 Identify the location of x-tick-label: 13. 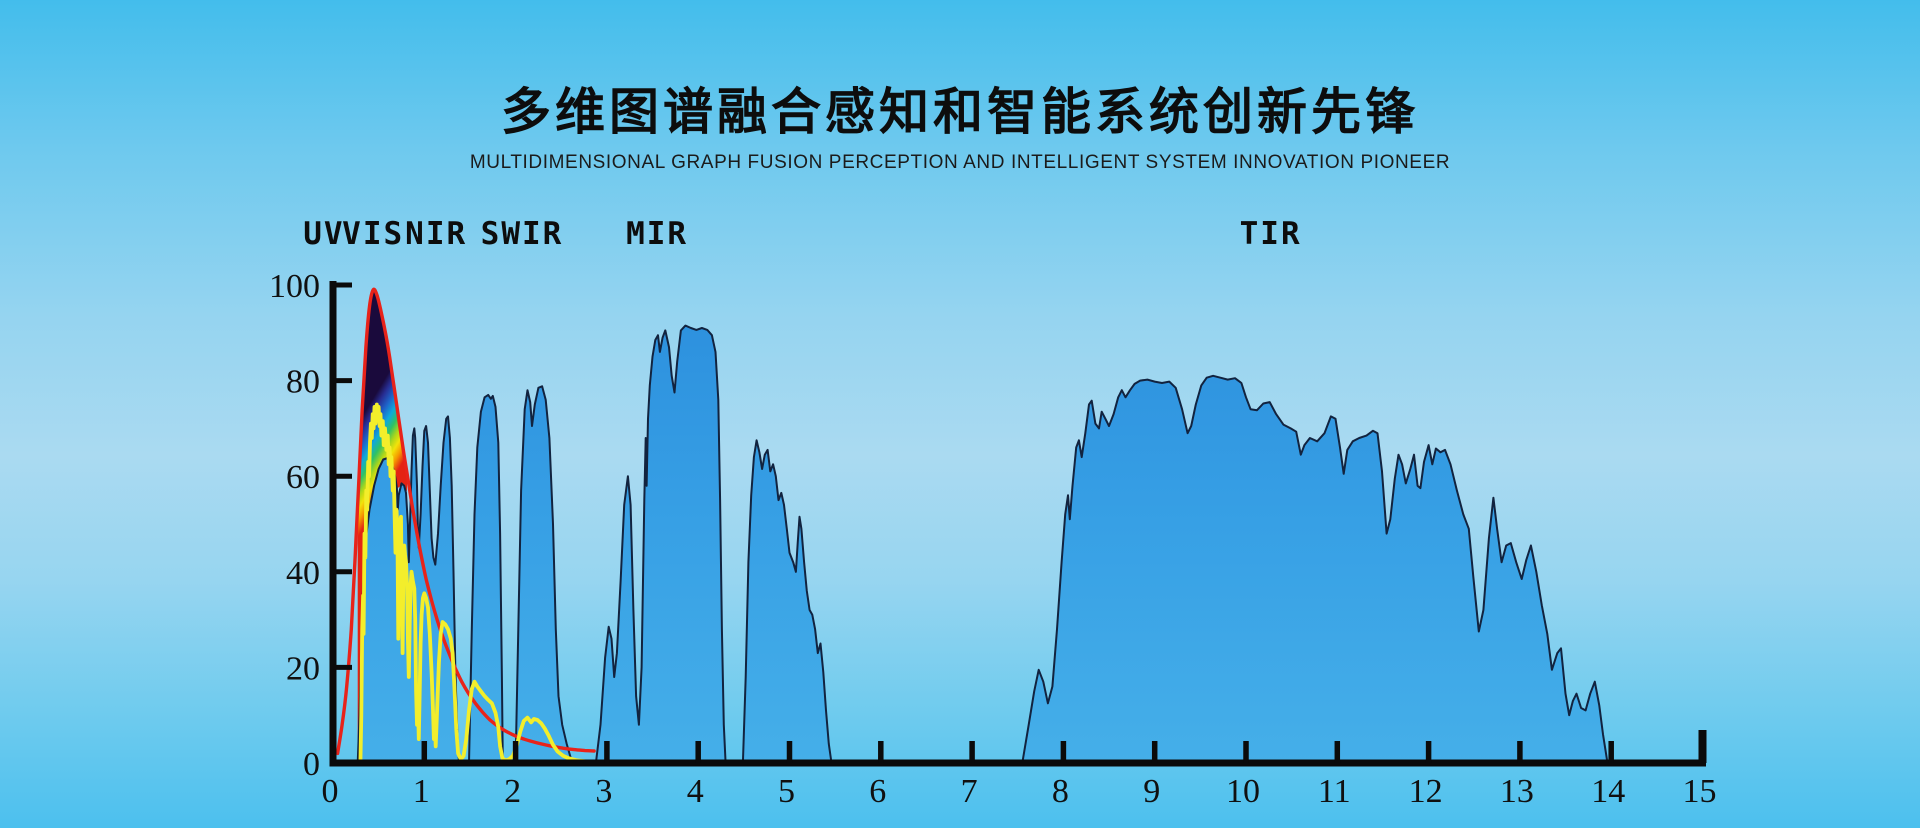
(1517, 791).